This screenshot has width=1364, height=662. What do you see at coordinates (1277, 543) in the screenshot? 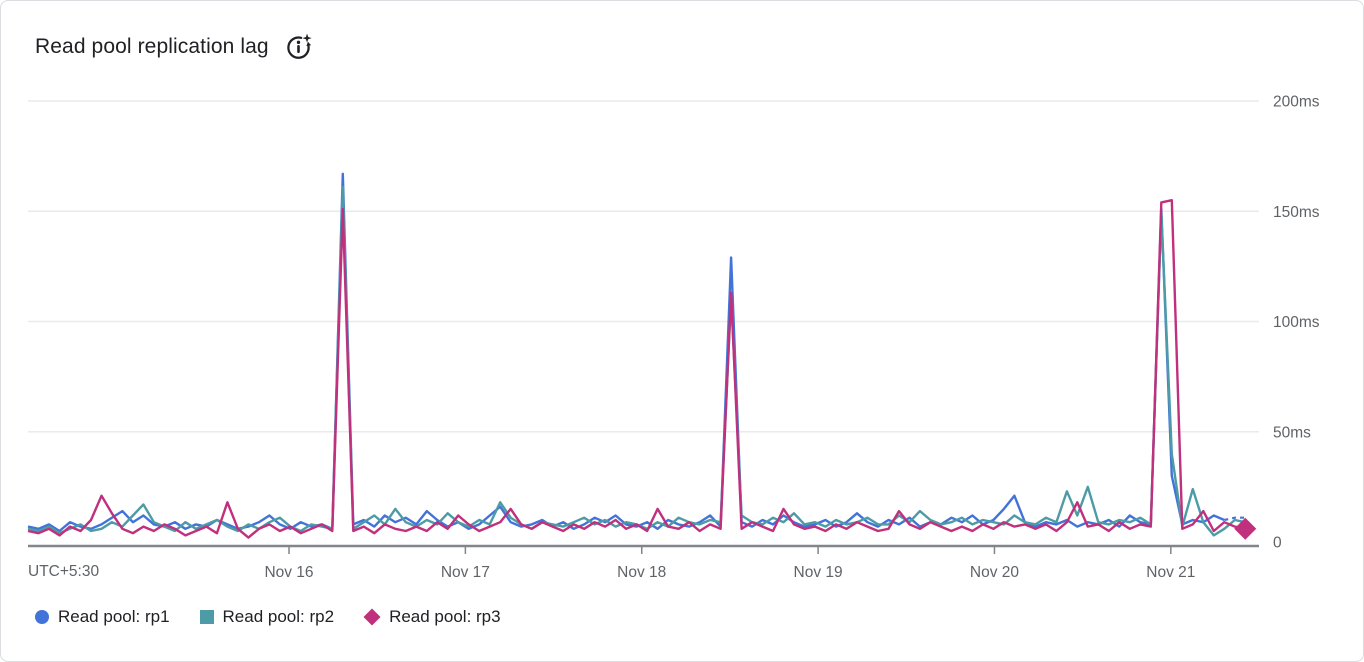
I see `y-axis-label-0: 0` at bounding box center [1277, 543].